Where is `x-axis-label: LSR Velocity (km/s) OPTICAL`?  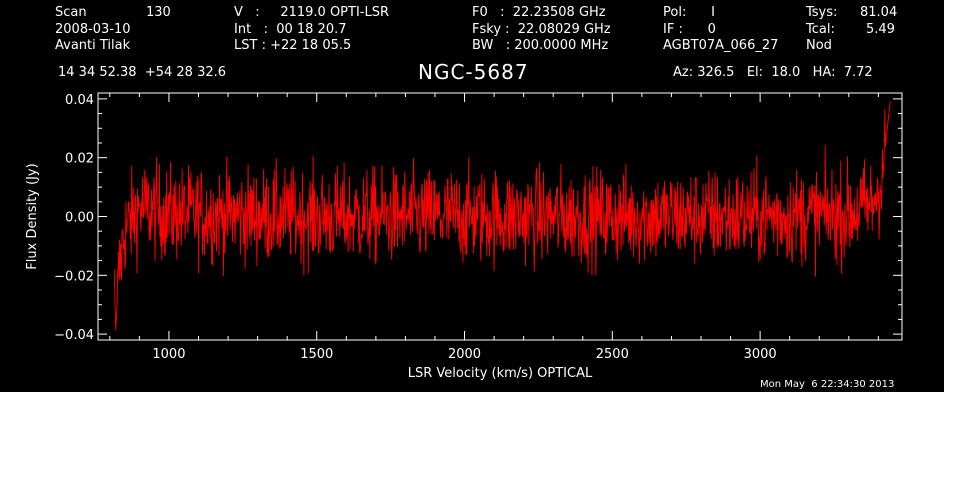 x-axis-label: LSR Velocity (km/s) OPTICAL is located at coordinates (500, 373).